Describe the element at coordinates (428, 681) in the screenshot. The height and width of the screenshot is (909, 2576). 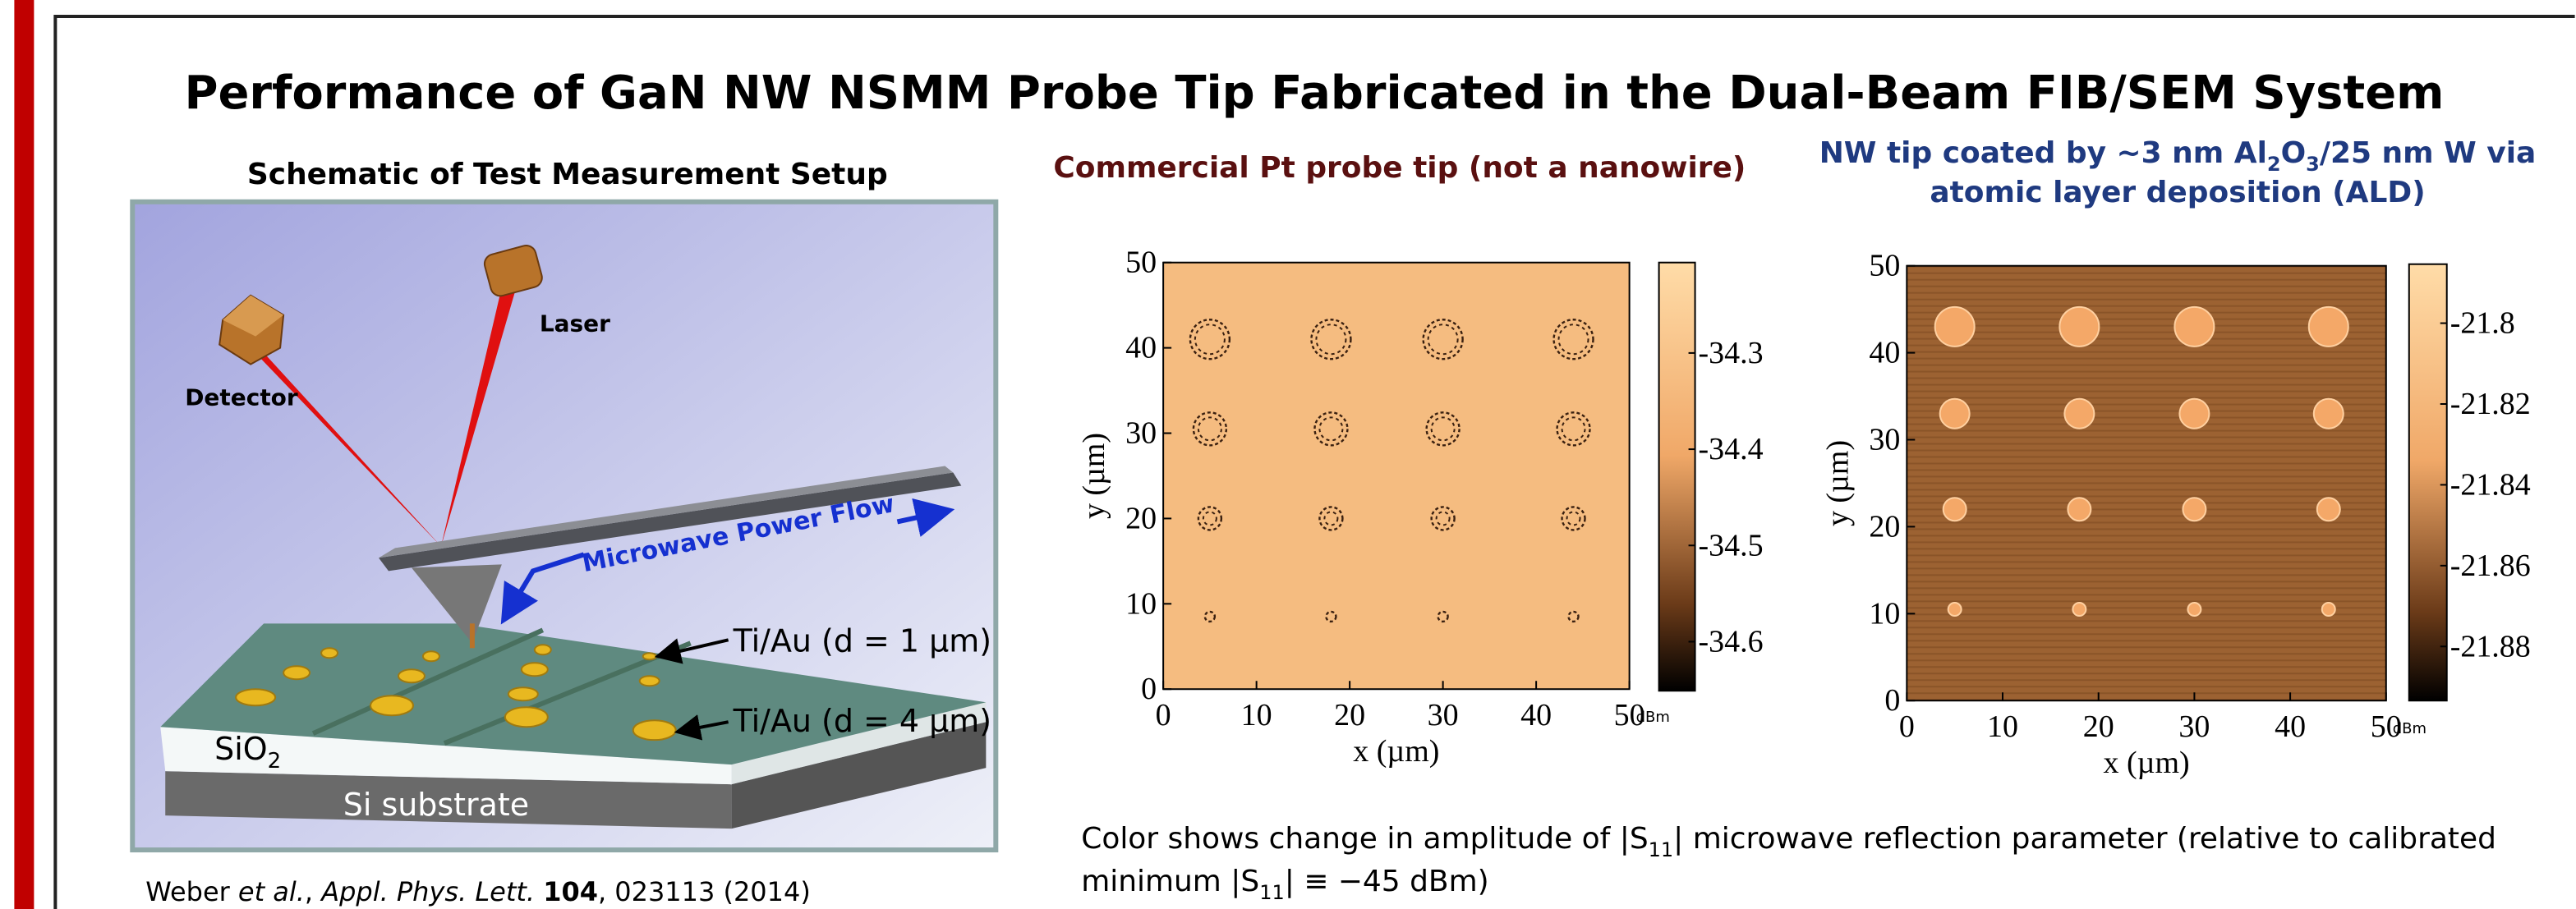
I see `trench` at that location.